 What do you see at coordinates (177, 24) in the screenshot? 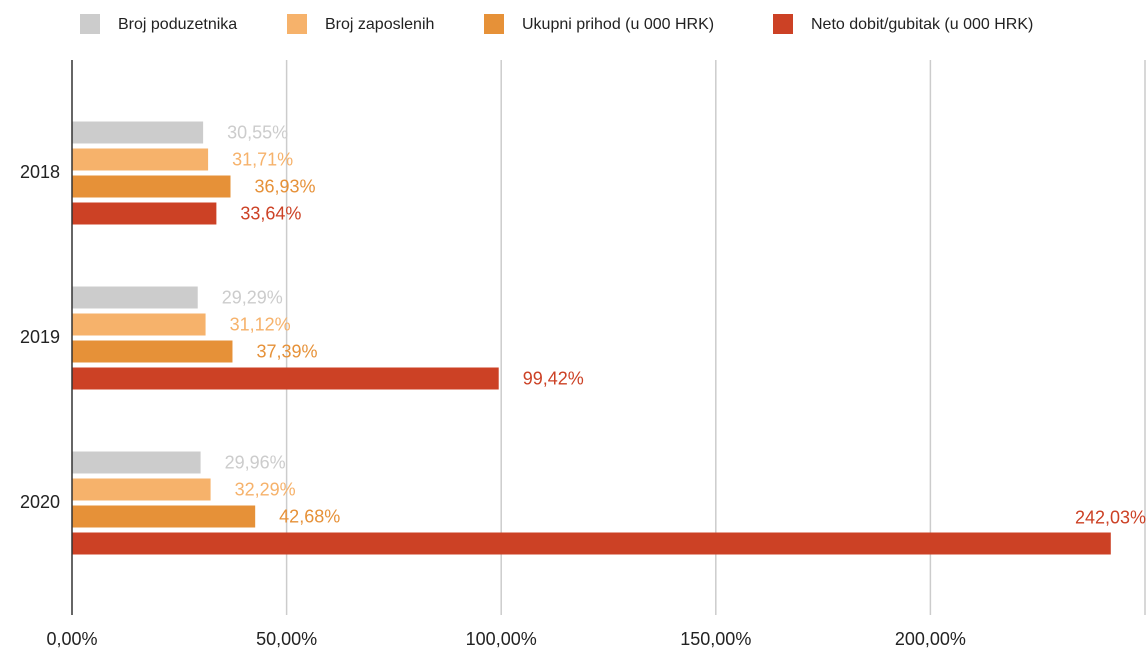
I see `legend-label: Broj poduzetnika` at bounding box center [177, 24].